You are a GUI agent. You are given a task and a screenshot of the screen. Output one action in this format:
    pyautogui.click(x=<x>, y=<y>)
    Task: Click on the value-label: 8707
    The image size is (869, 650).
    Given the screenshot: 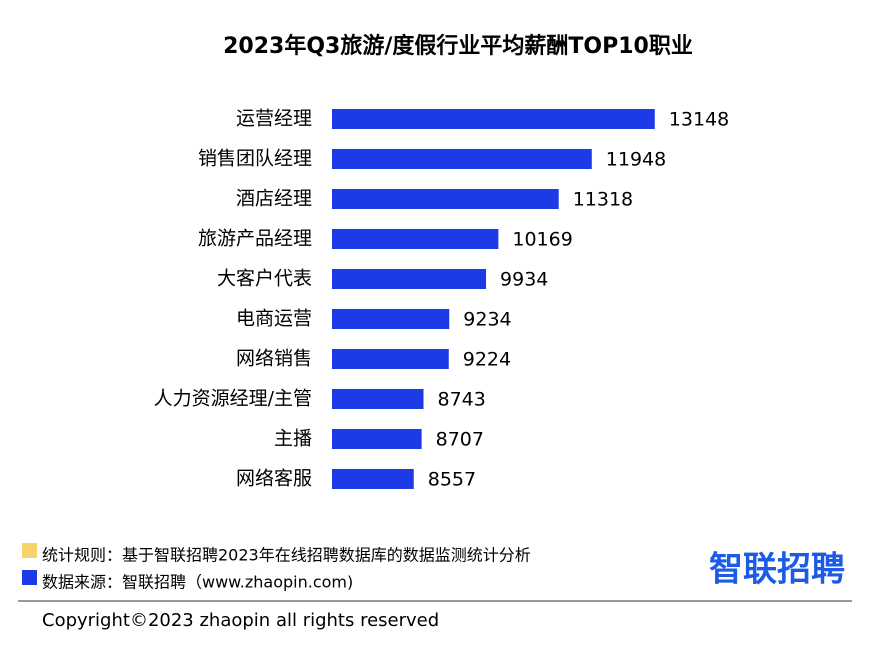 What is the action you would take?
    pyautogui.click(x=460, y=440)
    